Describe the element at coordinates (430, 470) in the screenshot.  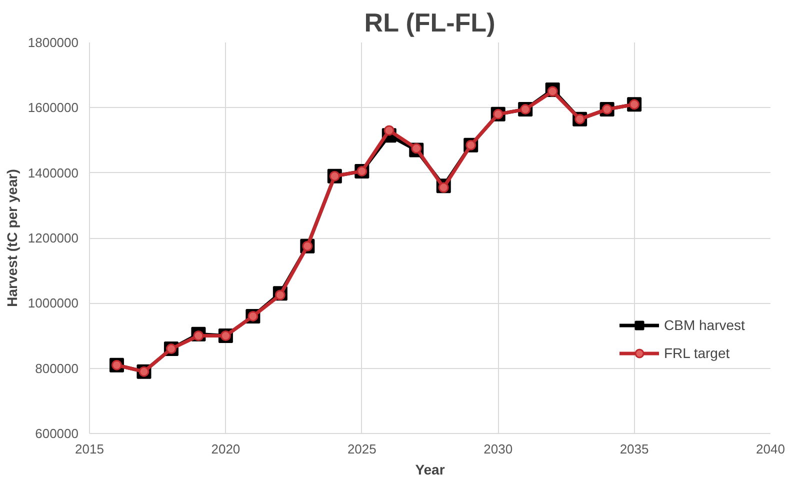
I see `x-axis-title: Year` at that location.